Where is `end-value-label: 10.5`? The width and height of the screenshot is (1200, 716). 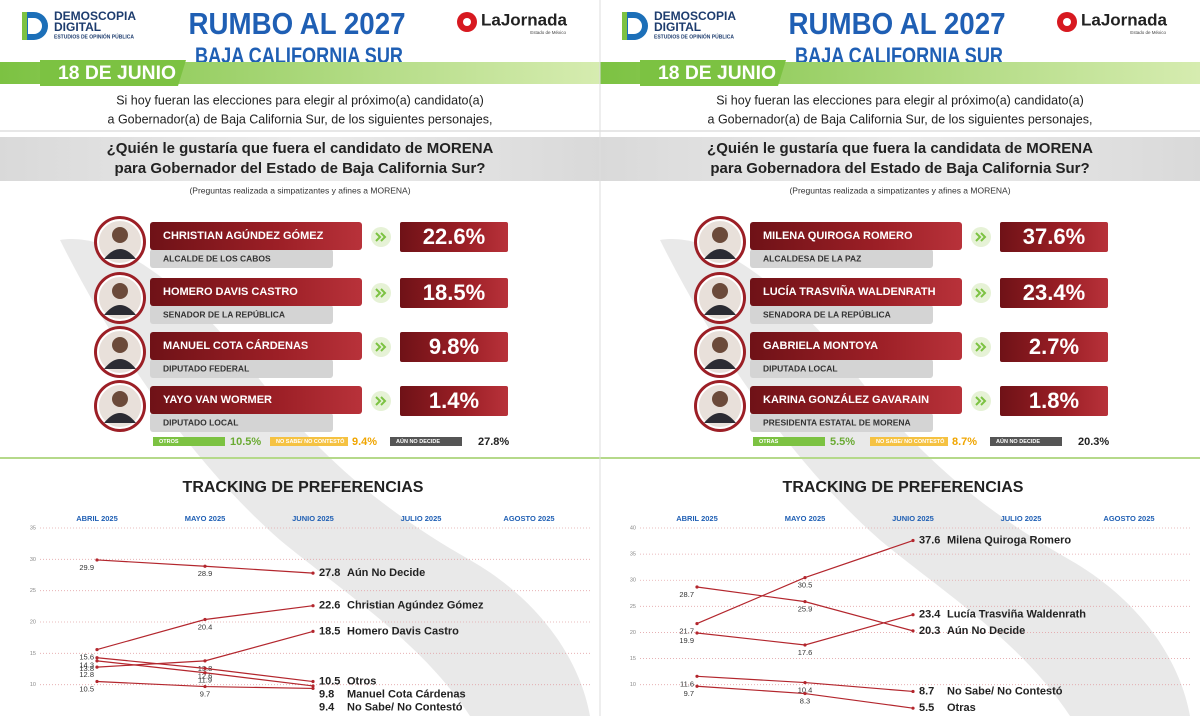
end-value-label: 10.5 is located at coordinates (329, 681).